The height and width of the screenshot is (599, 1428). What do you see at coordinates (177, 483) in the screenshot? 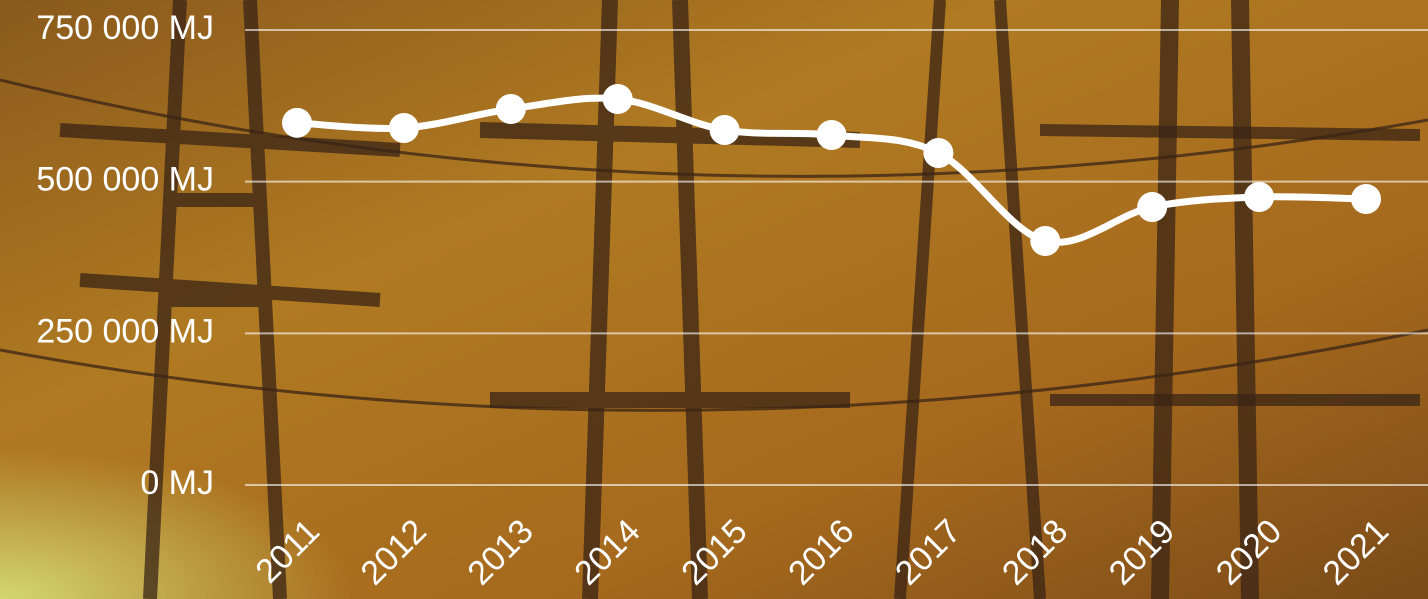
I see `y-tick-label: 0 MJ` at bounding box center [177, 483].